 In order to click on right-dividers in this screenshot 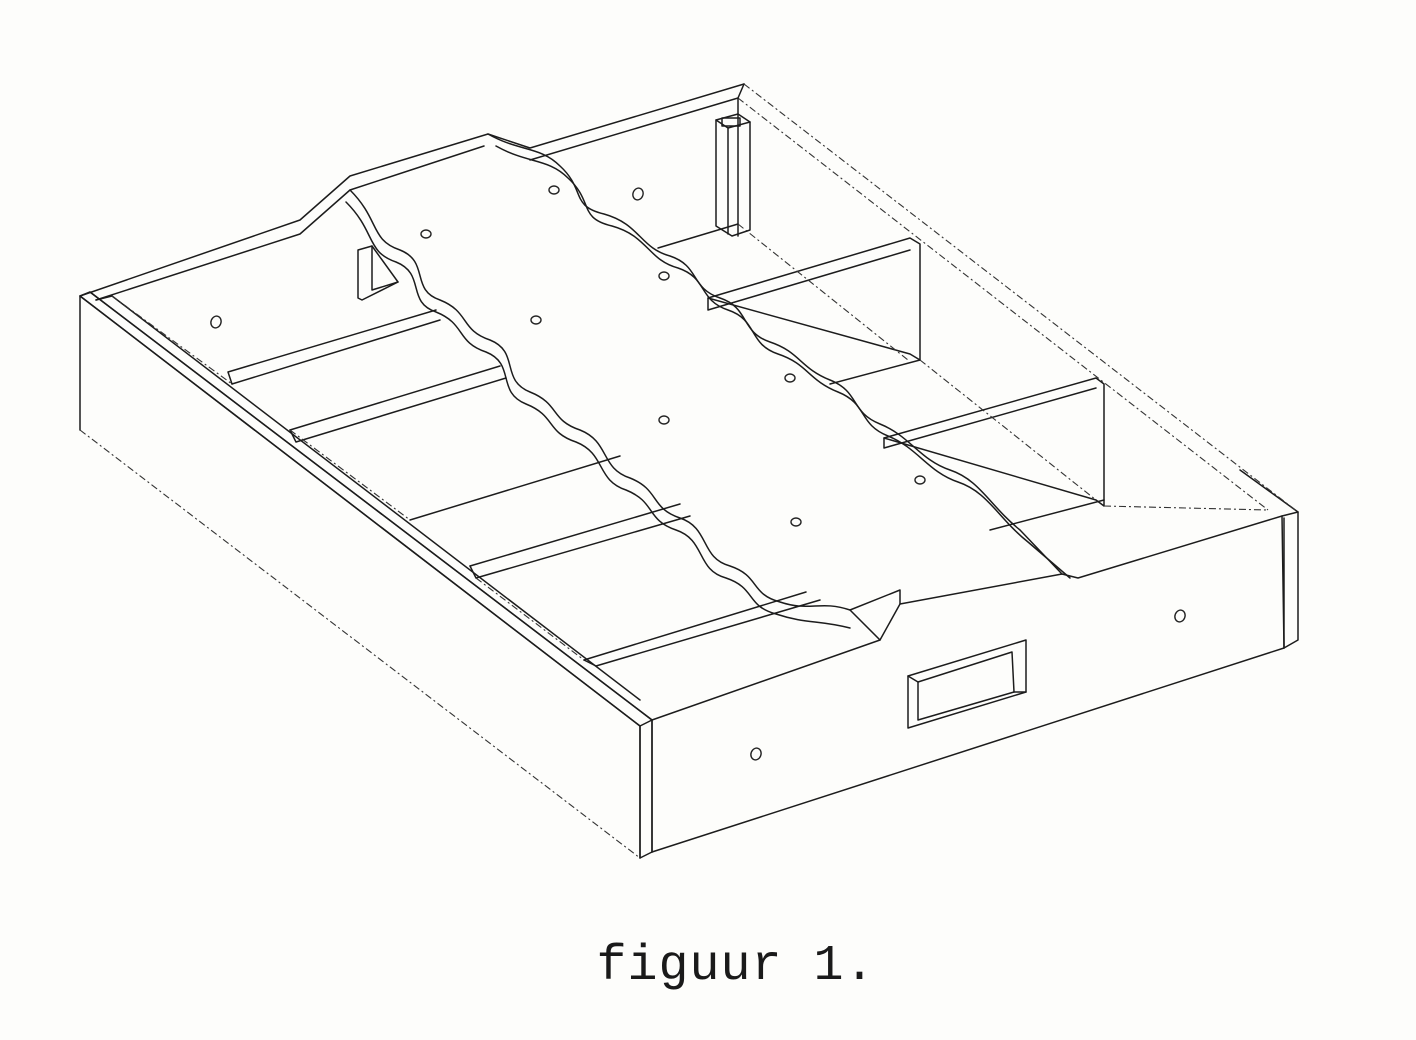, I will do `click(963, 377)`.